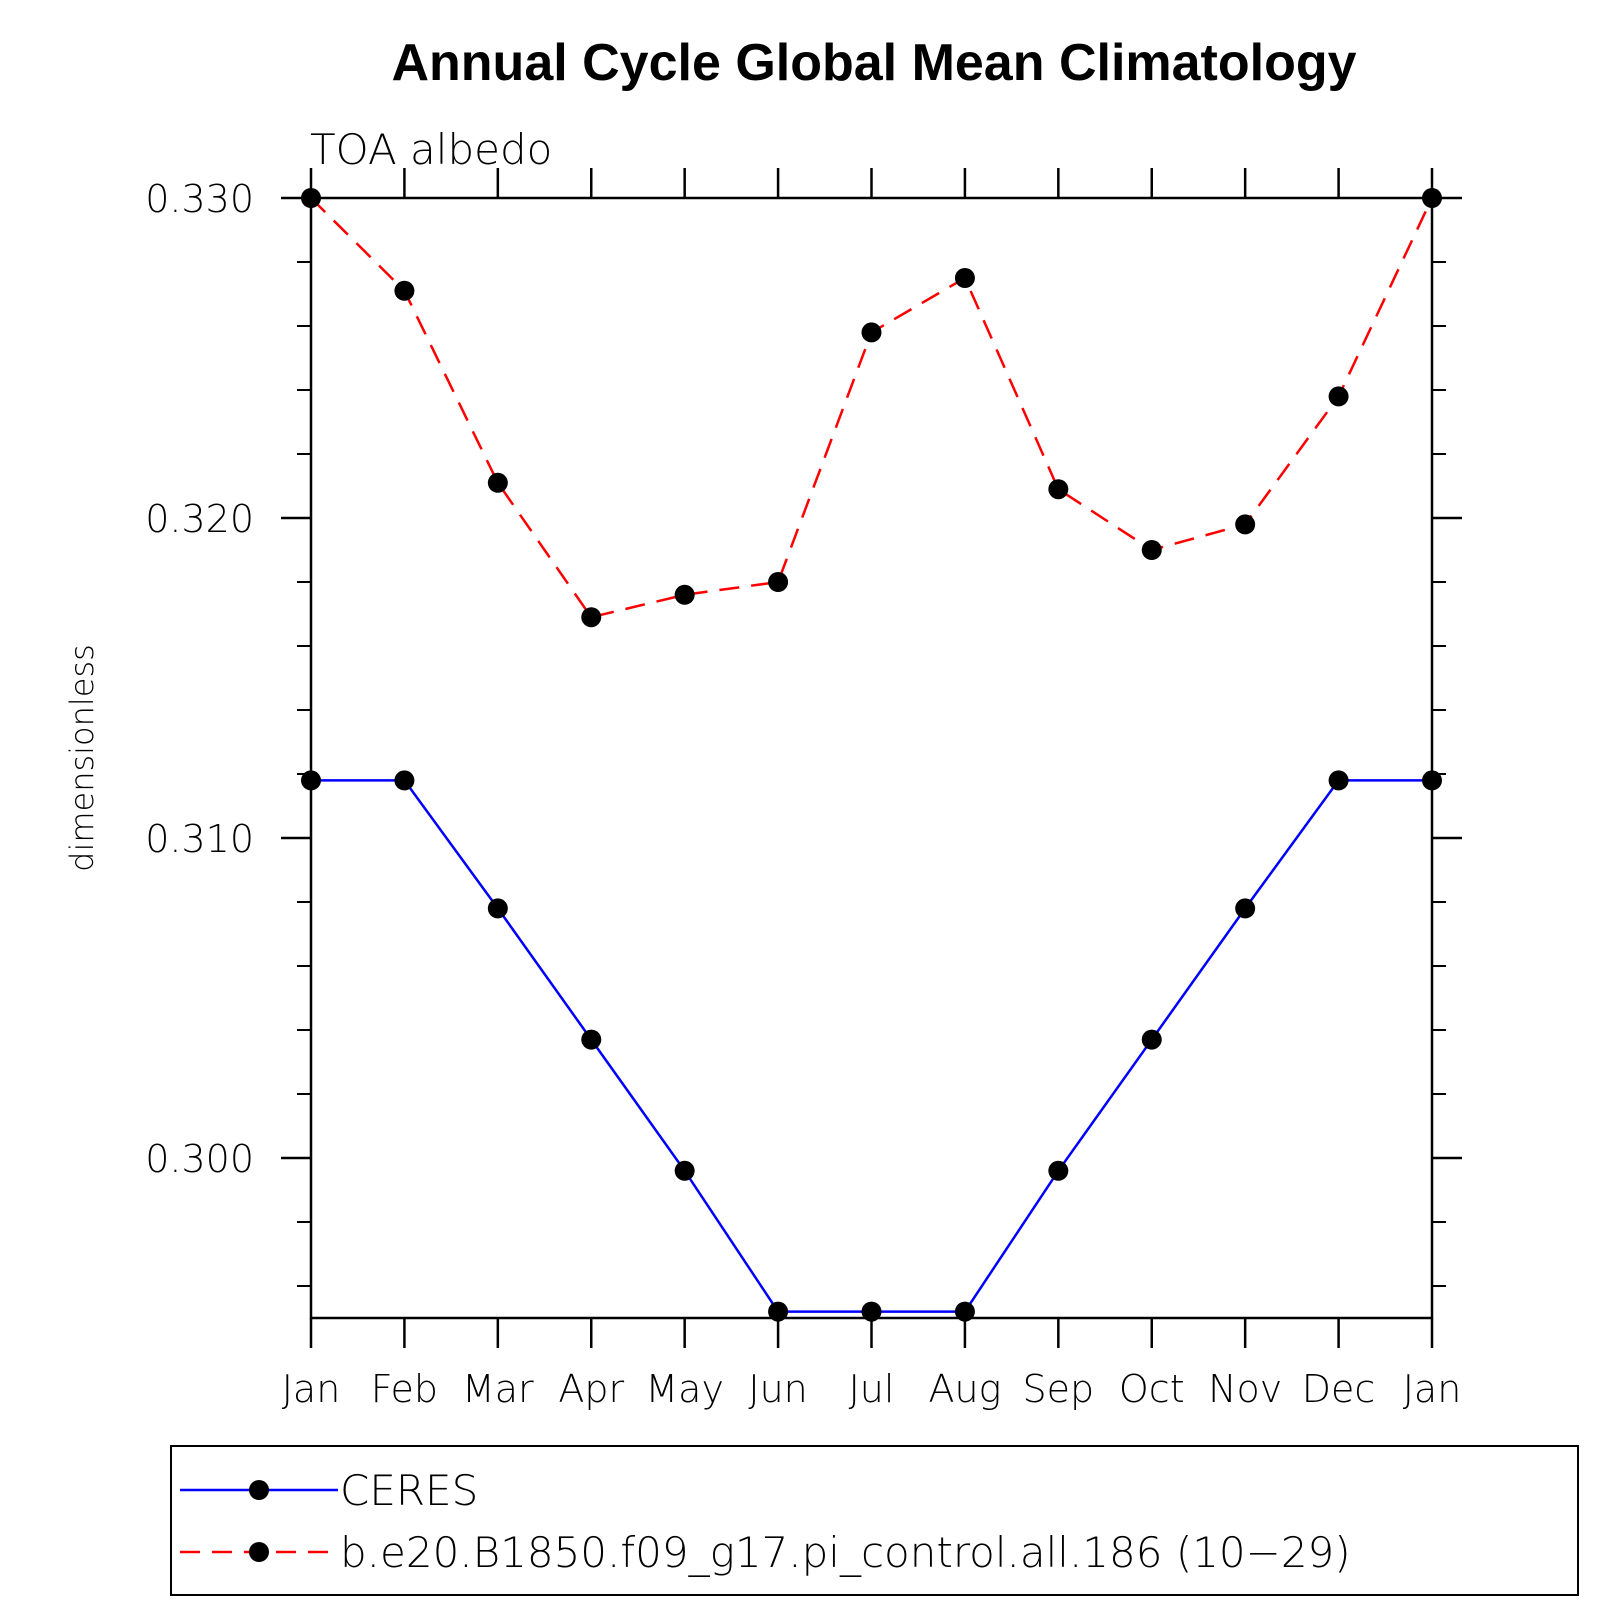 The width and height of the screenshot is (1624, 1624). I want to click on x-tick-label: Jul, so click(872, 1389).